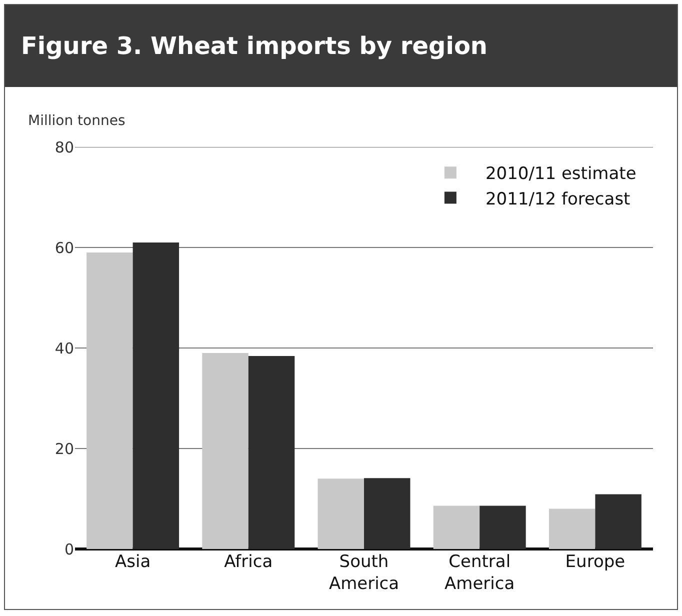  What do you see at coordinates (64, 449) in the screenshot?
I see `y-tick-label: 20` at bounding box center [64, 449].